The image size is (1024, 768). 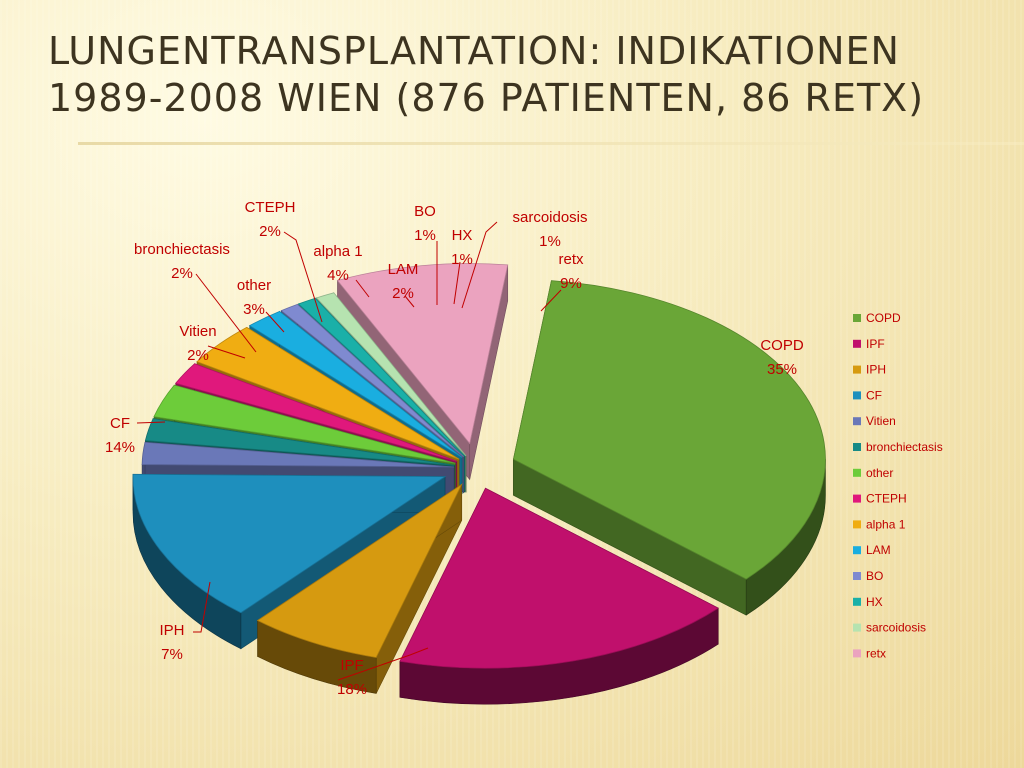 I want to click on legend-swatch-vitien, so click(x=857, y=421).